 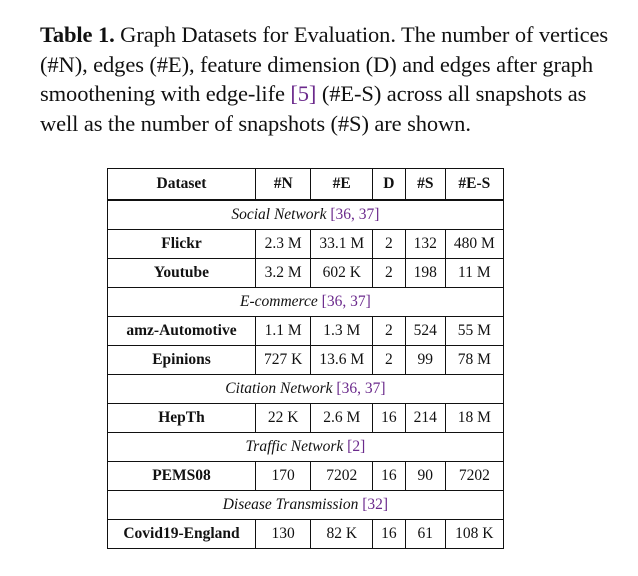 I want to click on cell-edges: 82 K, so click(x=342, y=534).